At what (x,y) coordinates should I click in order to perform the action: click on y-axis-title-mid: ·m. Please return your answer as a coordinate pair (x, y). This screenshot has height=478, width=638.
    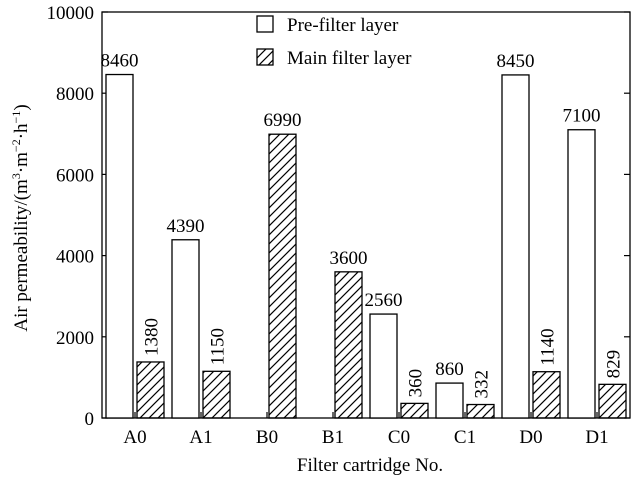
    Looking at the image, I should click on (21, 162).